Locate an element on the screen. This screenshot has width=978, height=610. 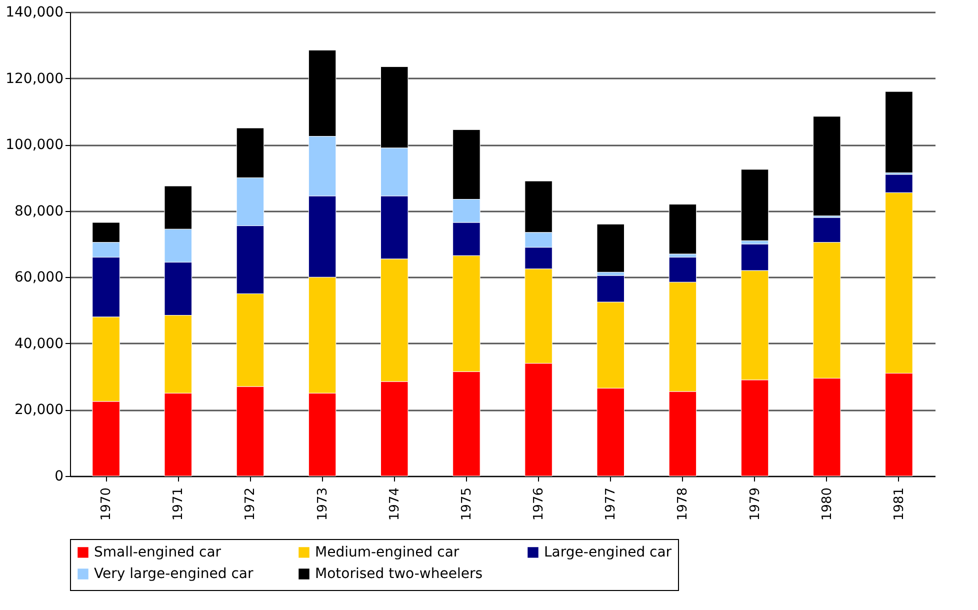
y-tick-label: 80,000 is located at coordinates (39, 211).